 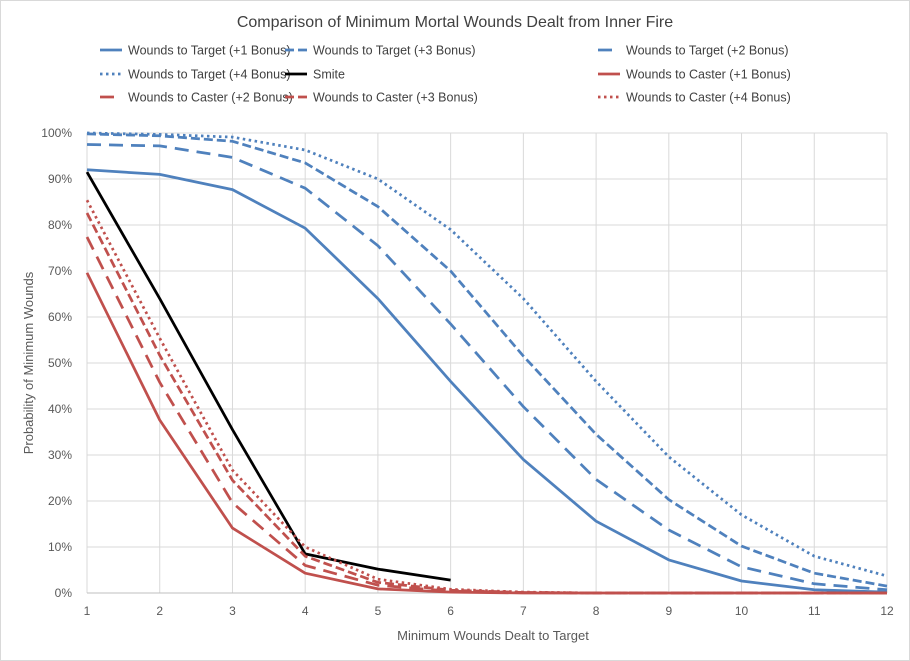 I want to click on legend-item: Smite, so click(x=315, y=75).